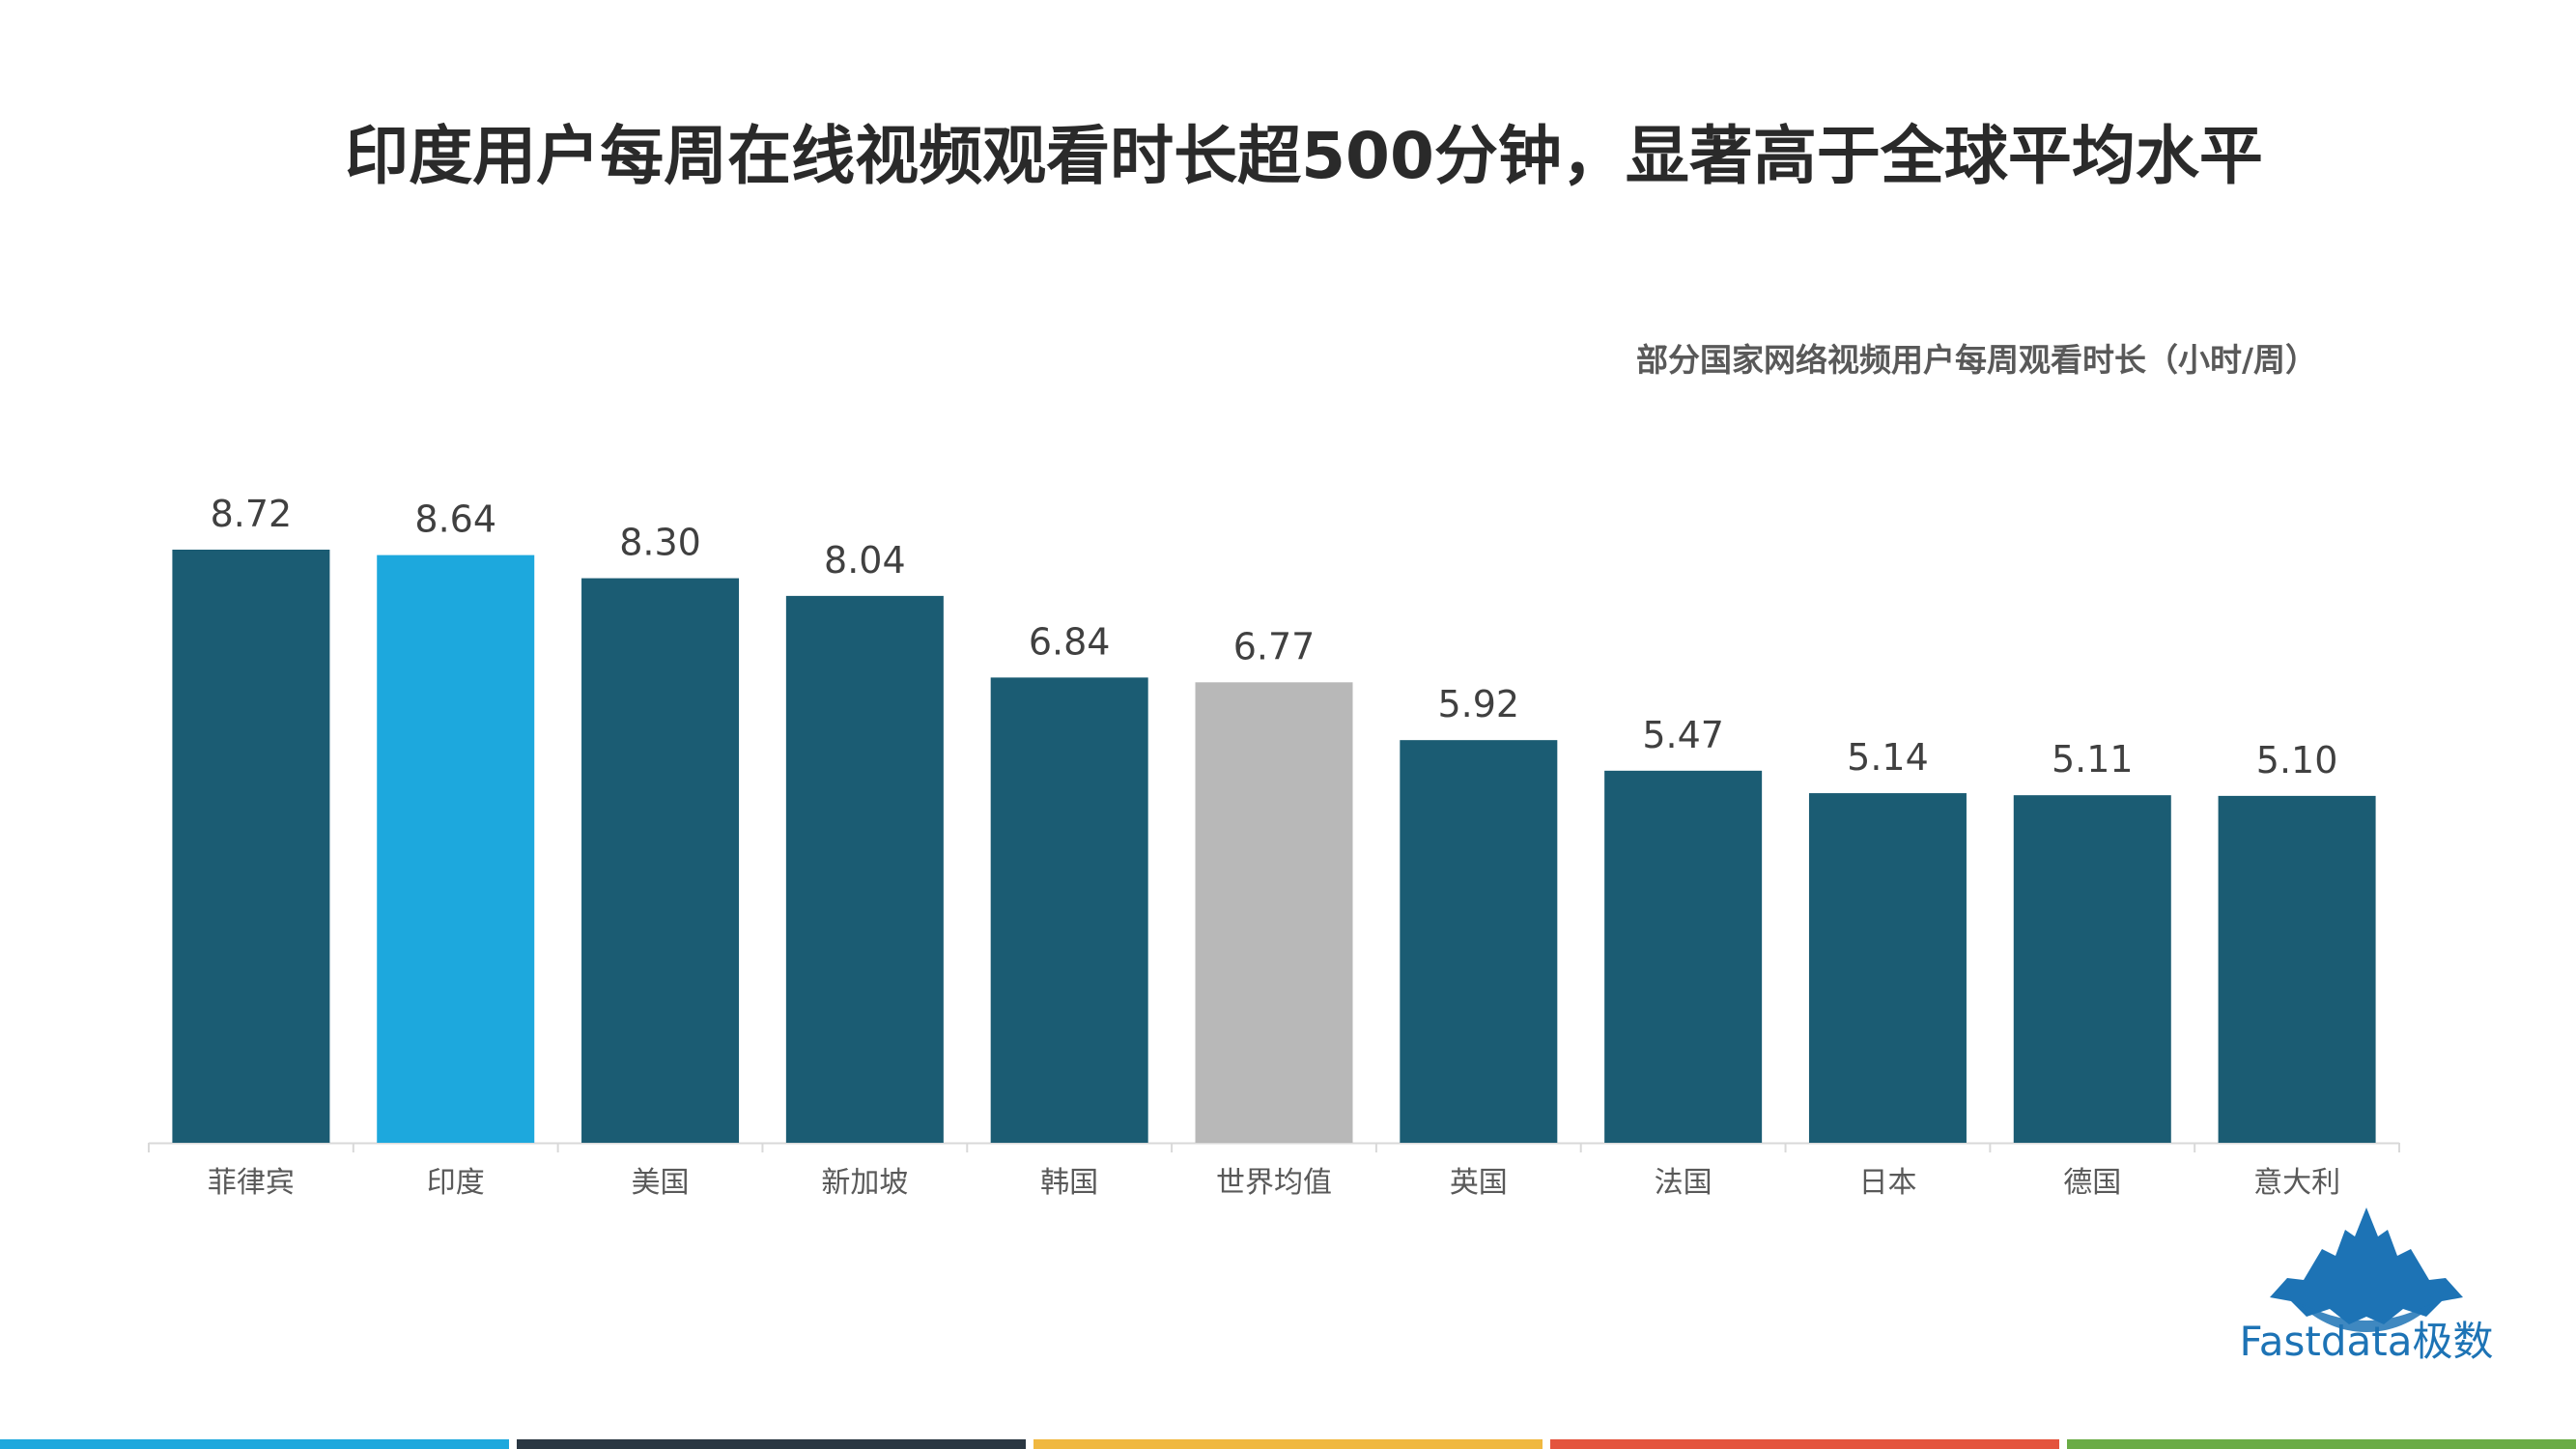 Image resolution: width=2576 pixels, height=1449 pixels. What do you see at coordinates (660, 543) in the screenshot?
I see `data-label: 8.30` at bounding box center [660, 543].